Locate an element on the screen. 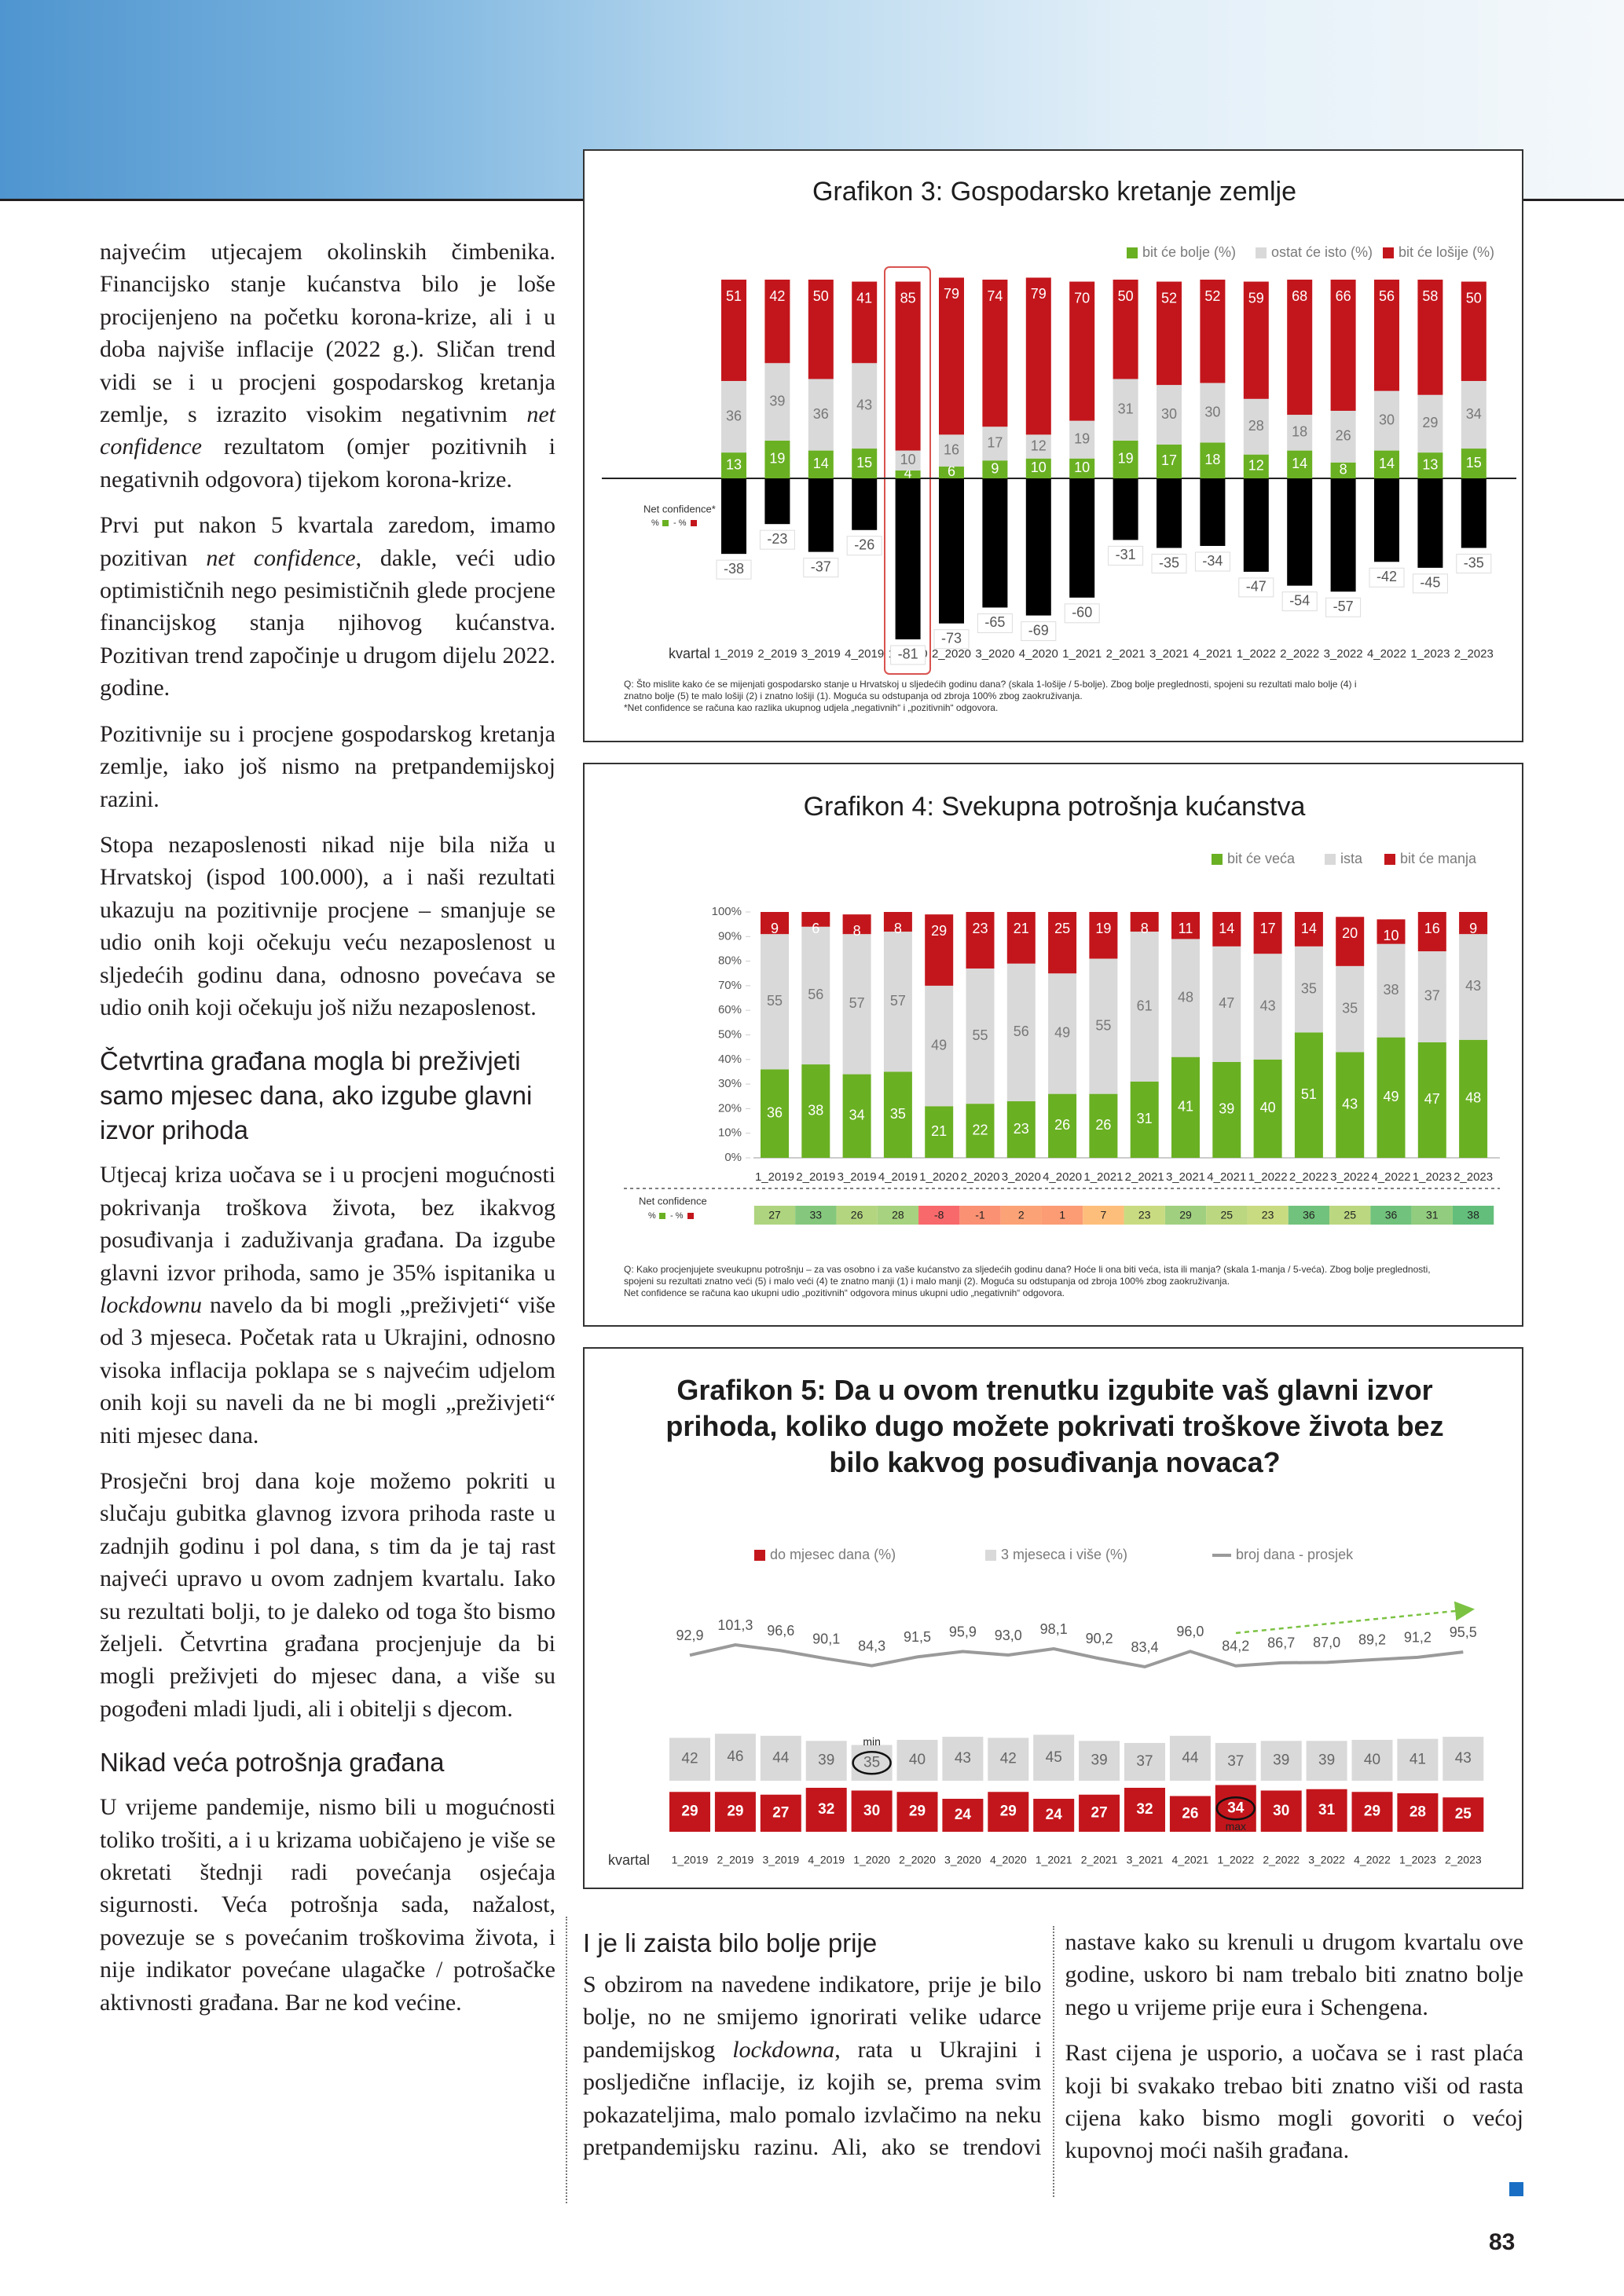 Image resolution: width=1624 pixels, height=2296 pixels. annotation-ring is located at coordinates (1236, 1808).